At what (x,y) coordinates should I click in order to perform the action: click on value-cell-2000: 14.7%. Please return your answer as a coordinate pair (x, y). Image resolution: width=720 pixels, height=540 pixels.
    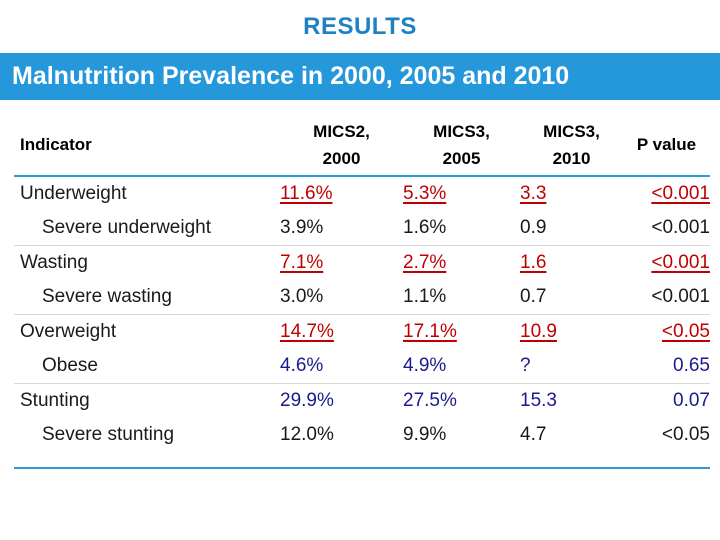
    Looking at the image, I should click on (307, 331).